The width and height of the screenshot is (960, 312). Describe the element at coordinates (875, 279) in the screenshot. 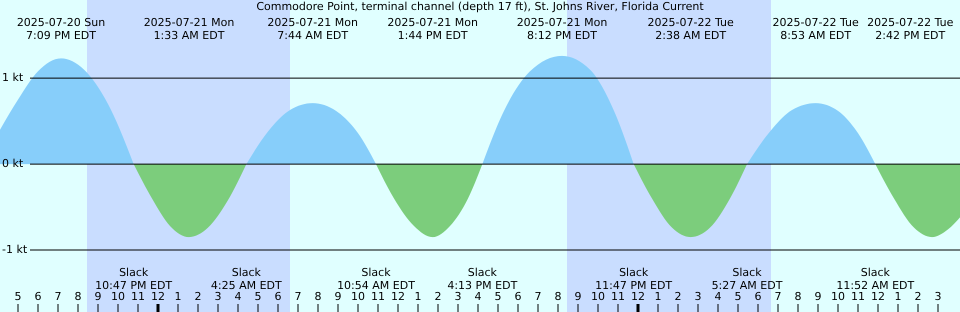

I see `annotation: Slack 11:52 AM EDT` at that location.